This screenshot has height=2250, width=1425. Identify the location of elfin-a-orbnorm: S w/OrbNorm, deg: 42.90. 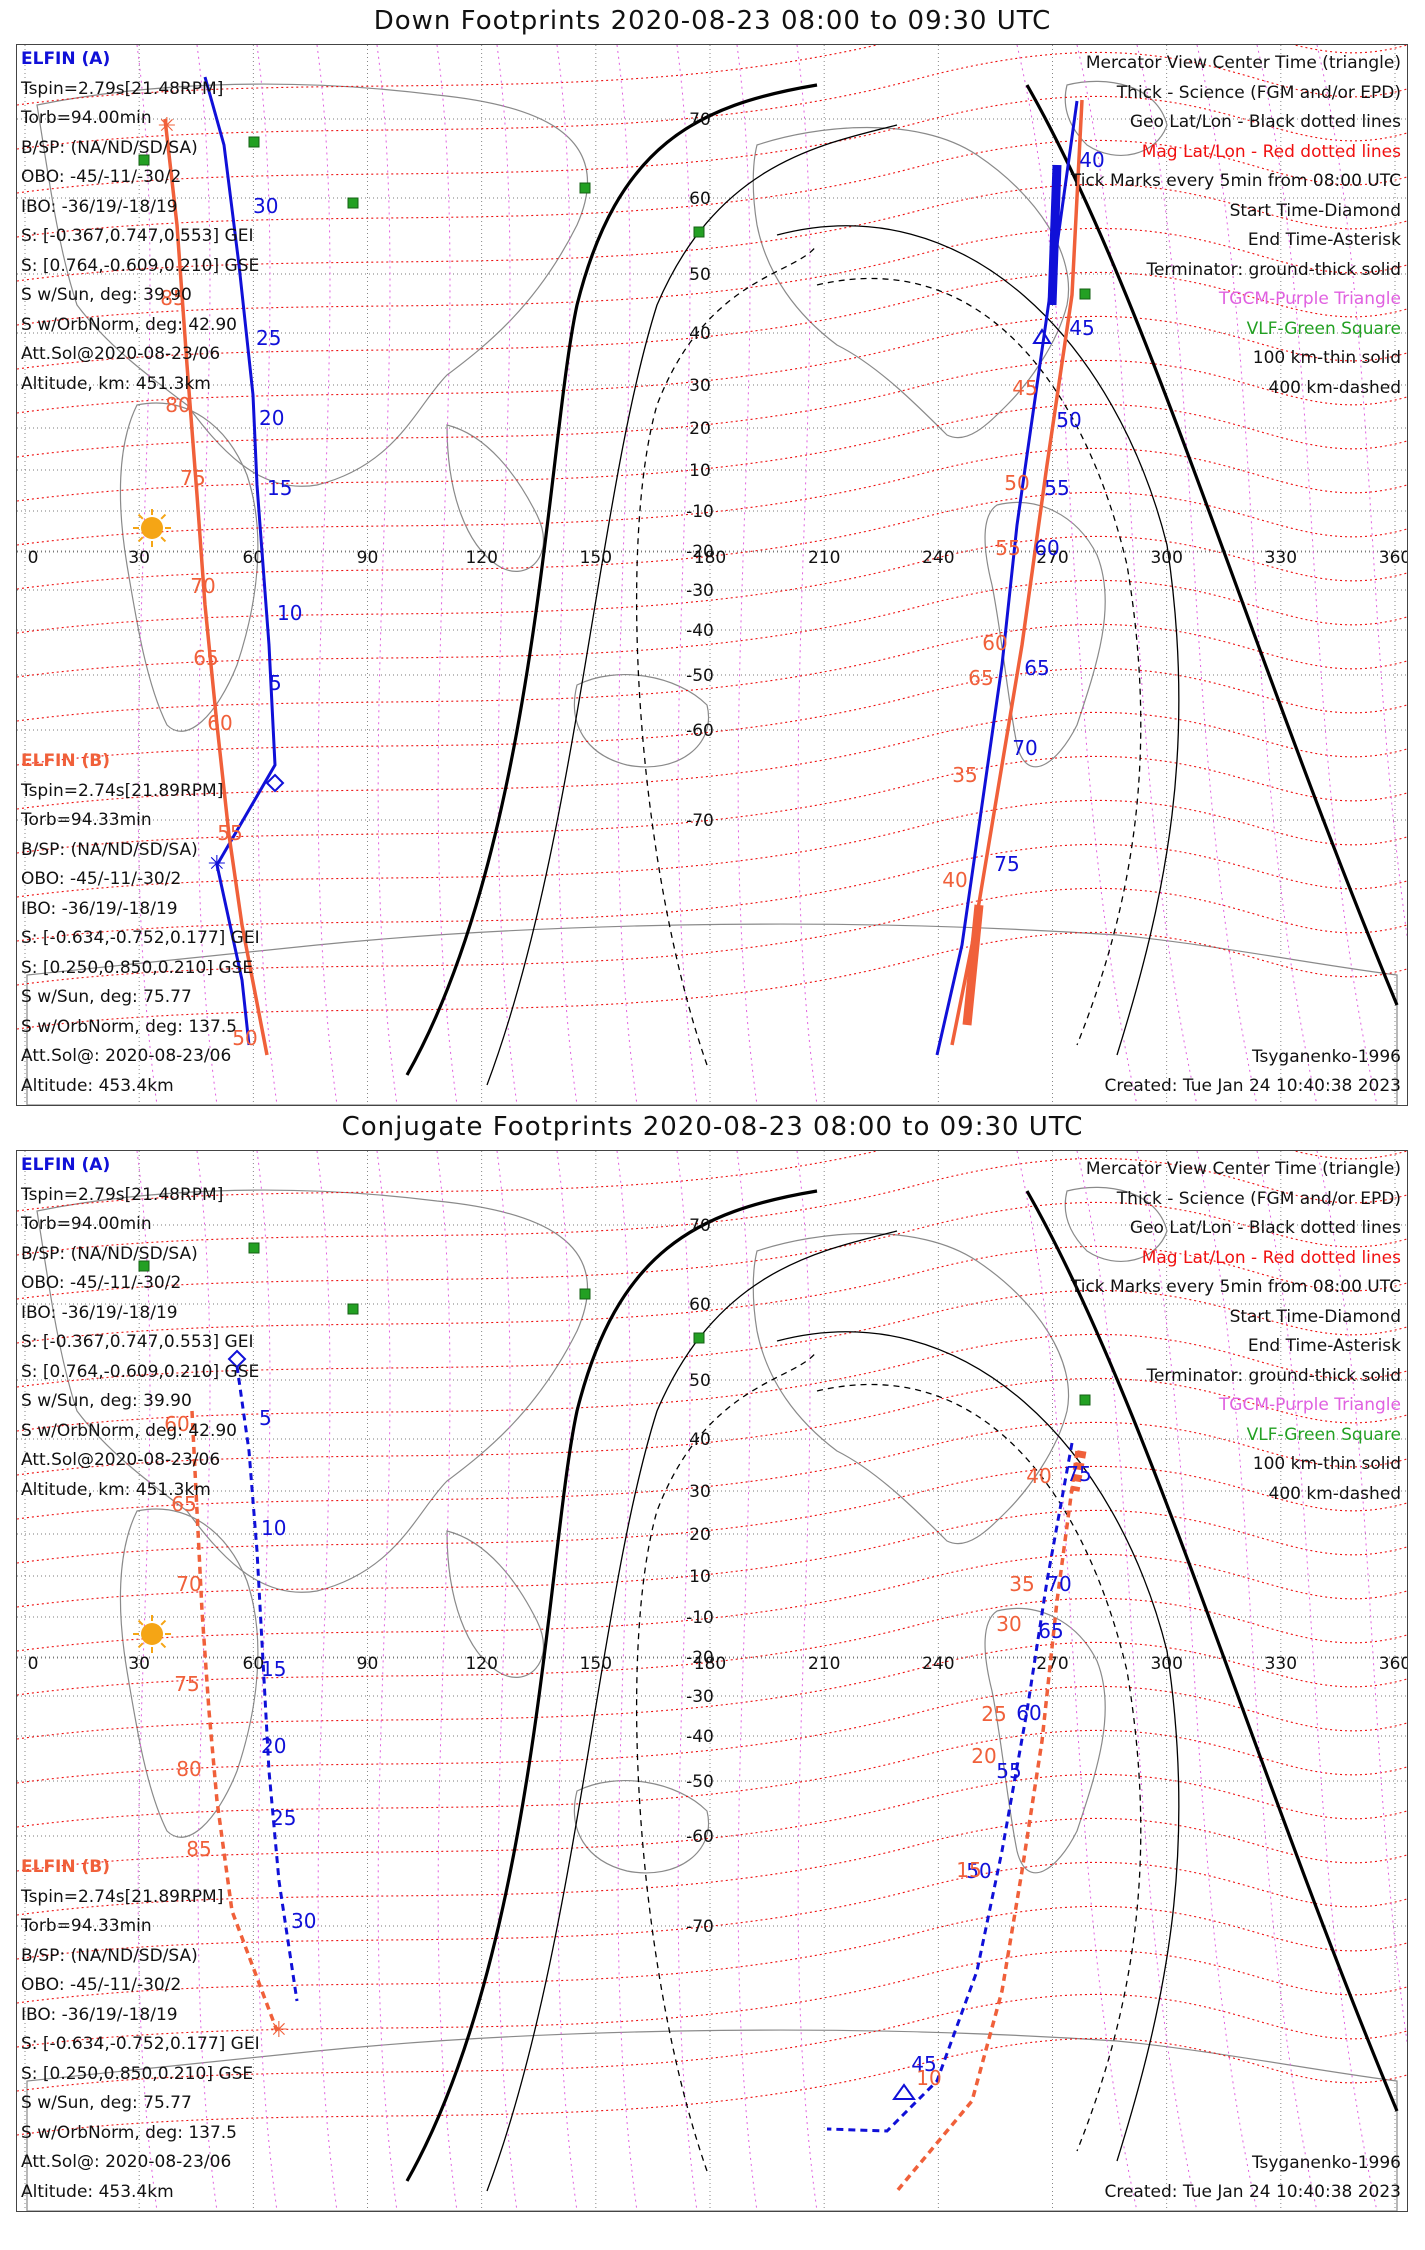
(129, 1430).